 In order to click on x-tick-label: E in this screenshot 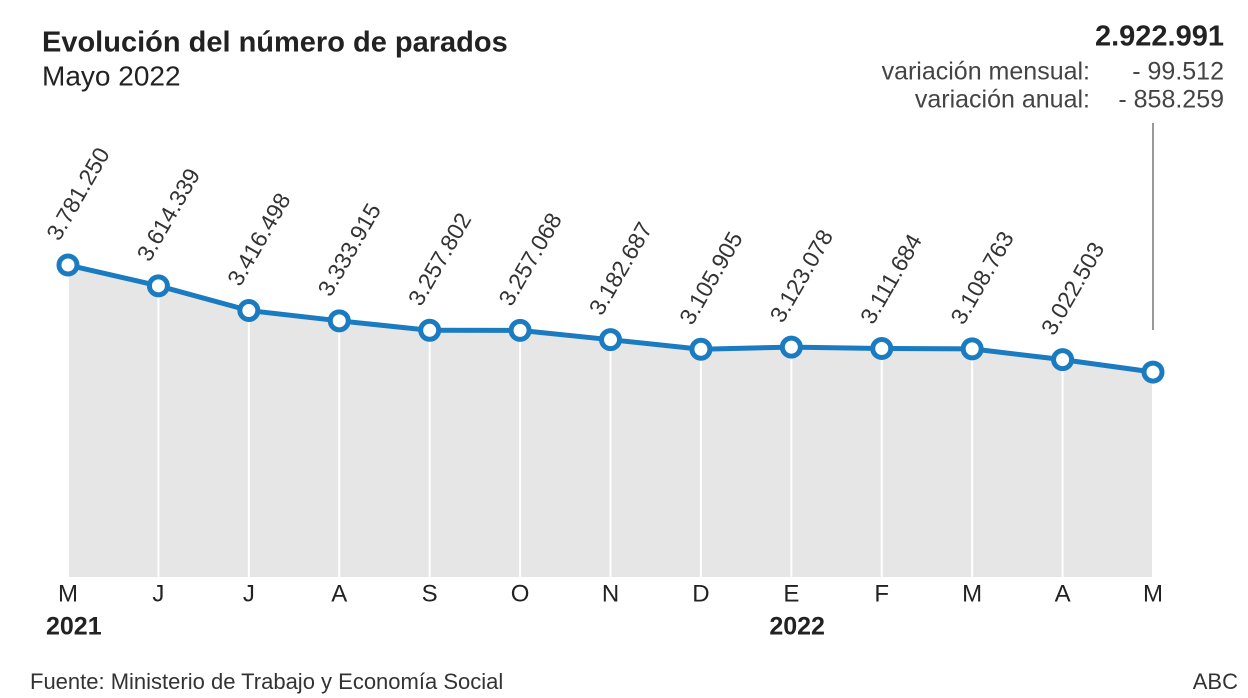, I will do `click(791, 593)`.